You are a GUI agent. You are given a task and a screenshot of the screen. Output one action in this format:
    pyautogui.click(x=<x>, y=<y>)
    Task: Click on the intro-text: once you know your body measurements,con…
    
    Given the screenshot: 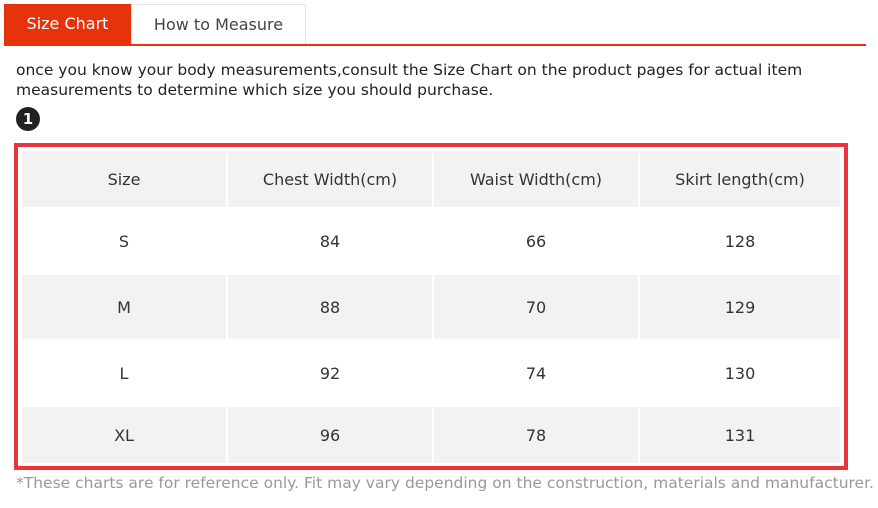 What is the action you would take?
    pyautogui.click(x=409, y=80)
    